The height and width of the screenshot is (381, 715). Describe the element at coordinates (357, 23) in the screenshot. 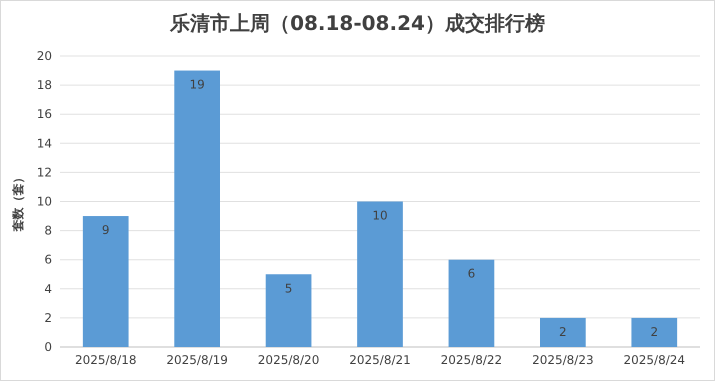

I see `chart-title: 乐清市上周（08.18-08.24）成交排行榜` at that location.